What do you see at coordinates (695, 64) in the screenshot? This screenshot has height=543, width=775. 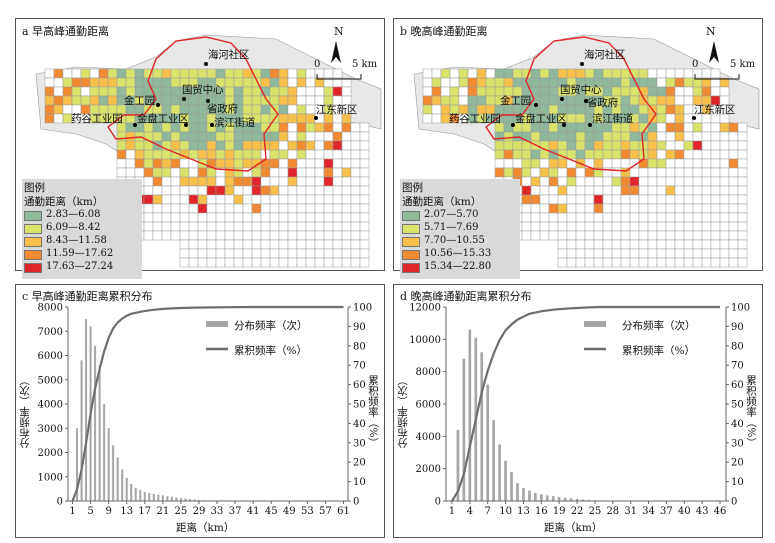 I see `scale-zero: 0` at bounding box center [695, 64].